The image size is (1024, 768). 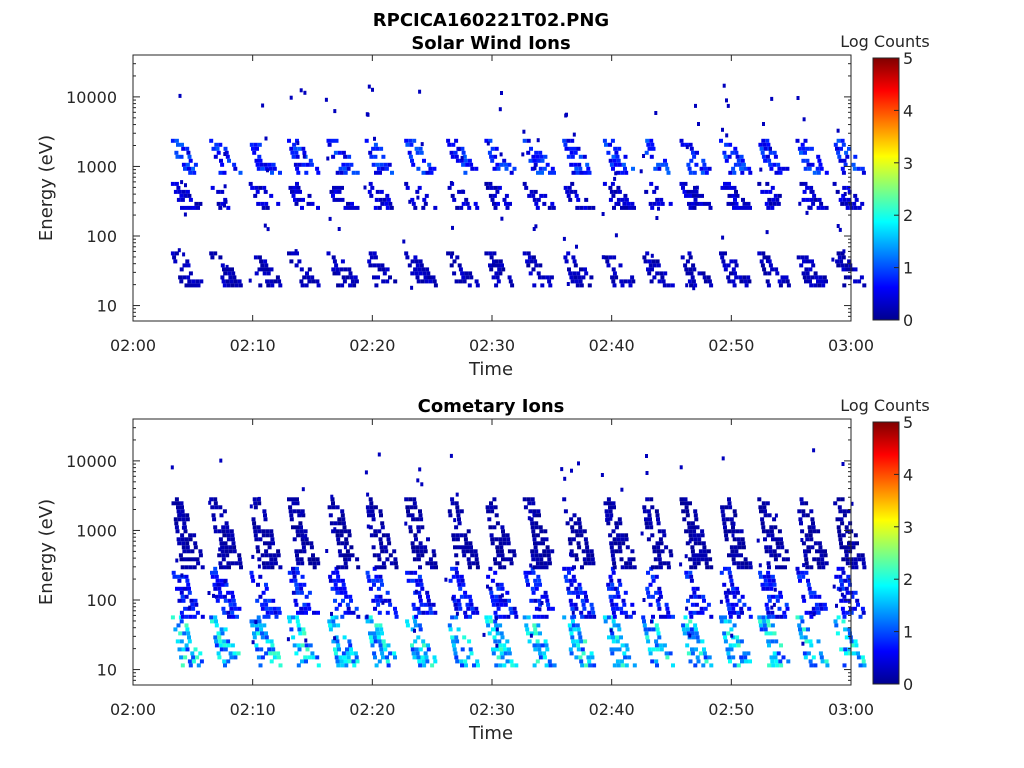 I want to click on x-tick-label: 02:10, so click(x=253, y=709).